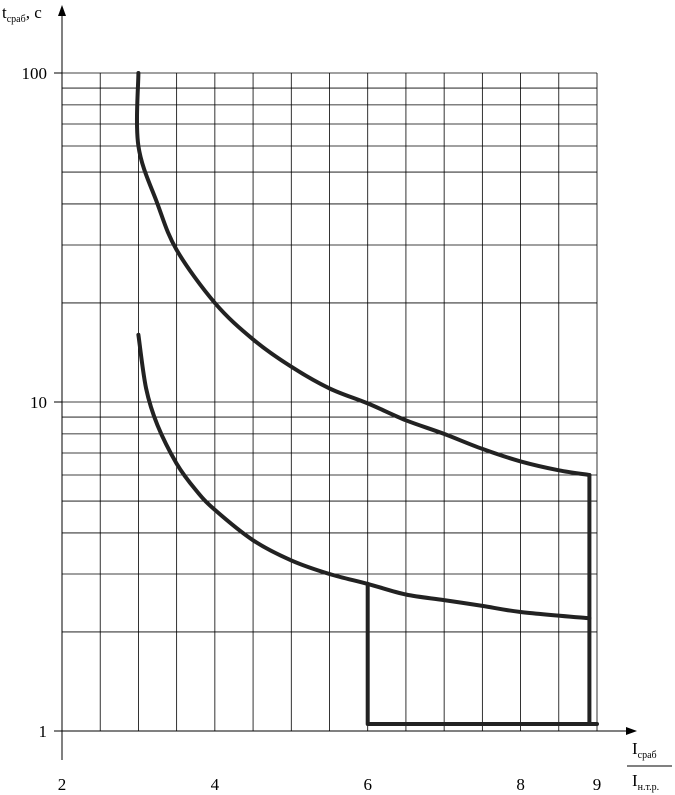 Image resolution: width=675 pixels, height=795 pixels. Describe the element at coordinates (215, 784) in the screenshot. I see `x-tick-label: 4` at that location.